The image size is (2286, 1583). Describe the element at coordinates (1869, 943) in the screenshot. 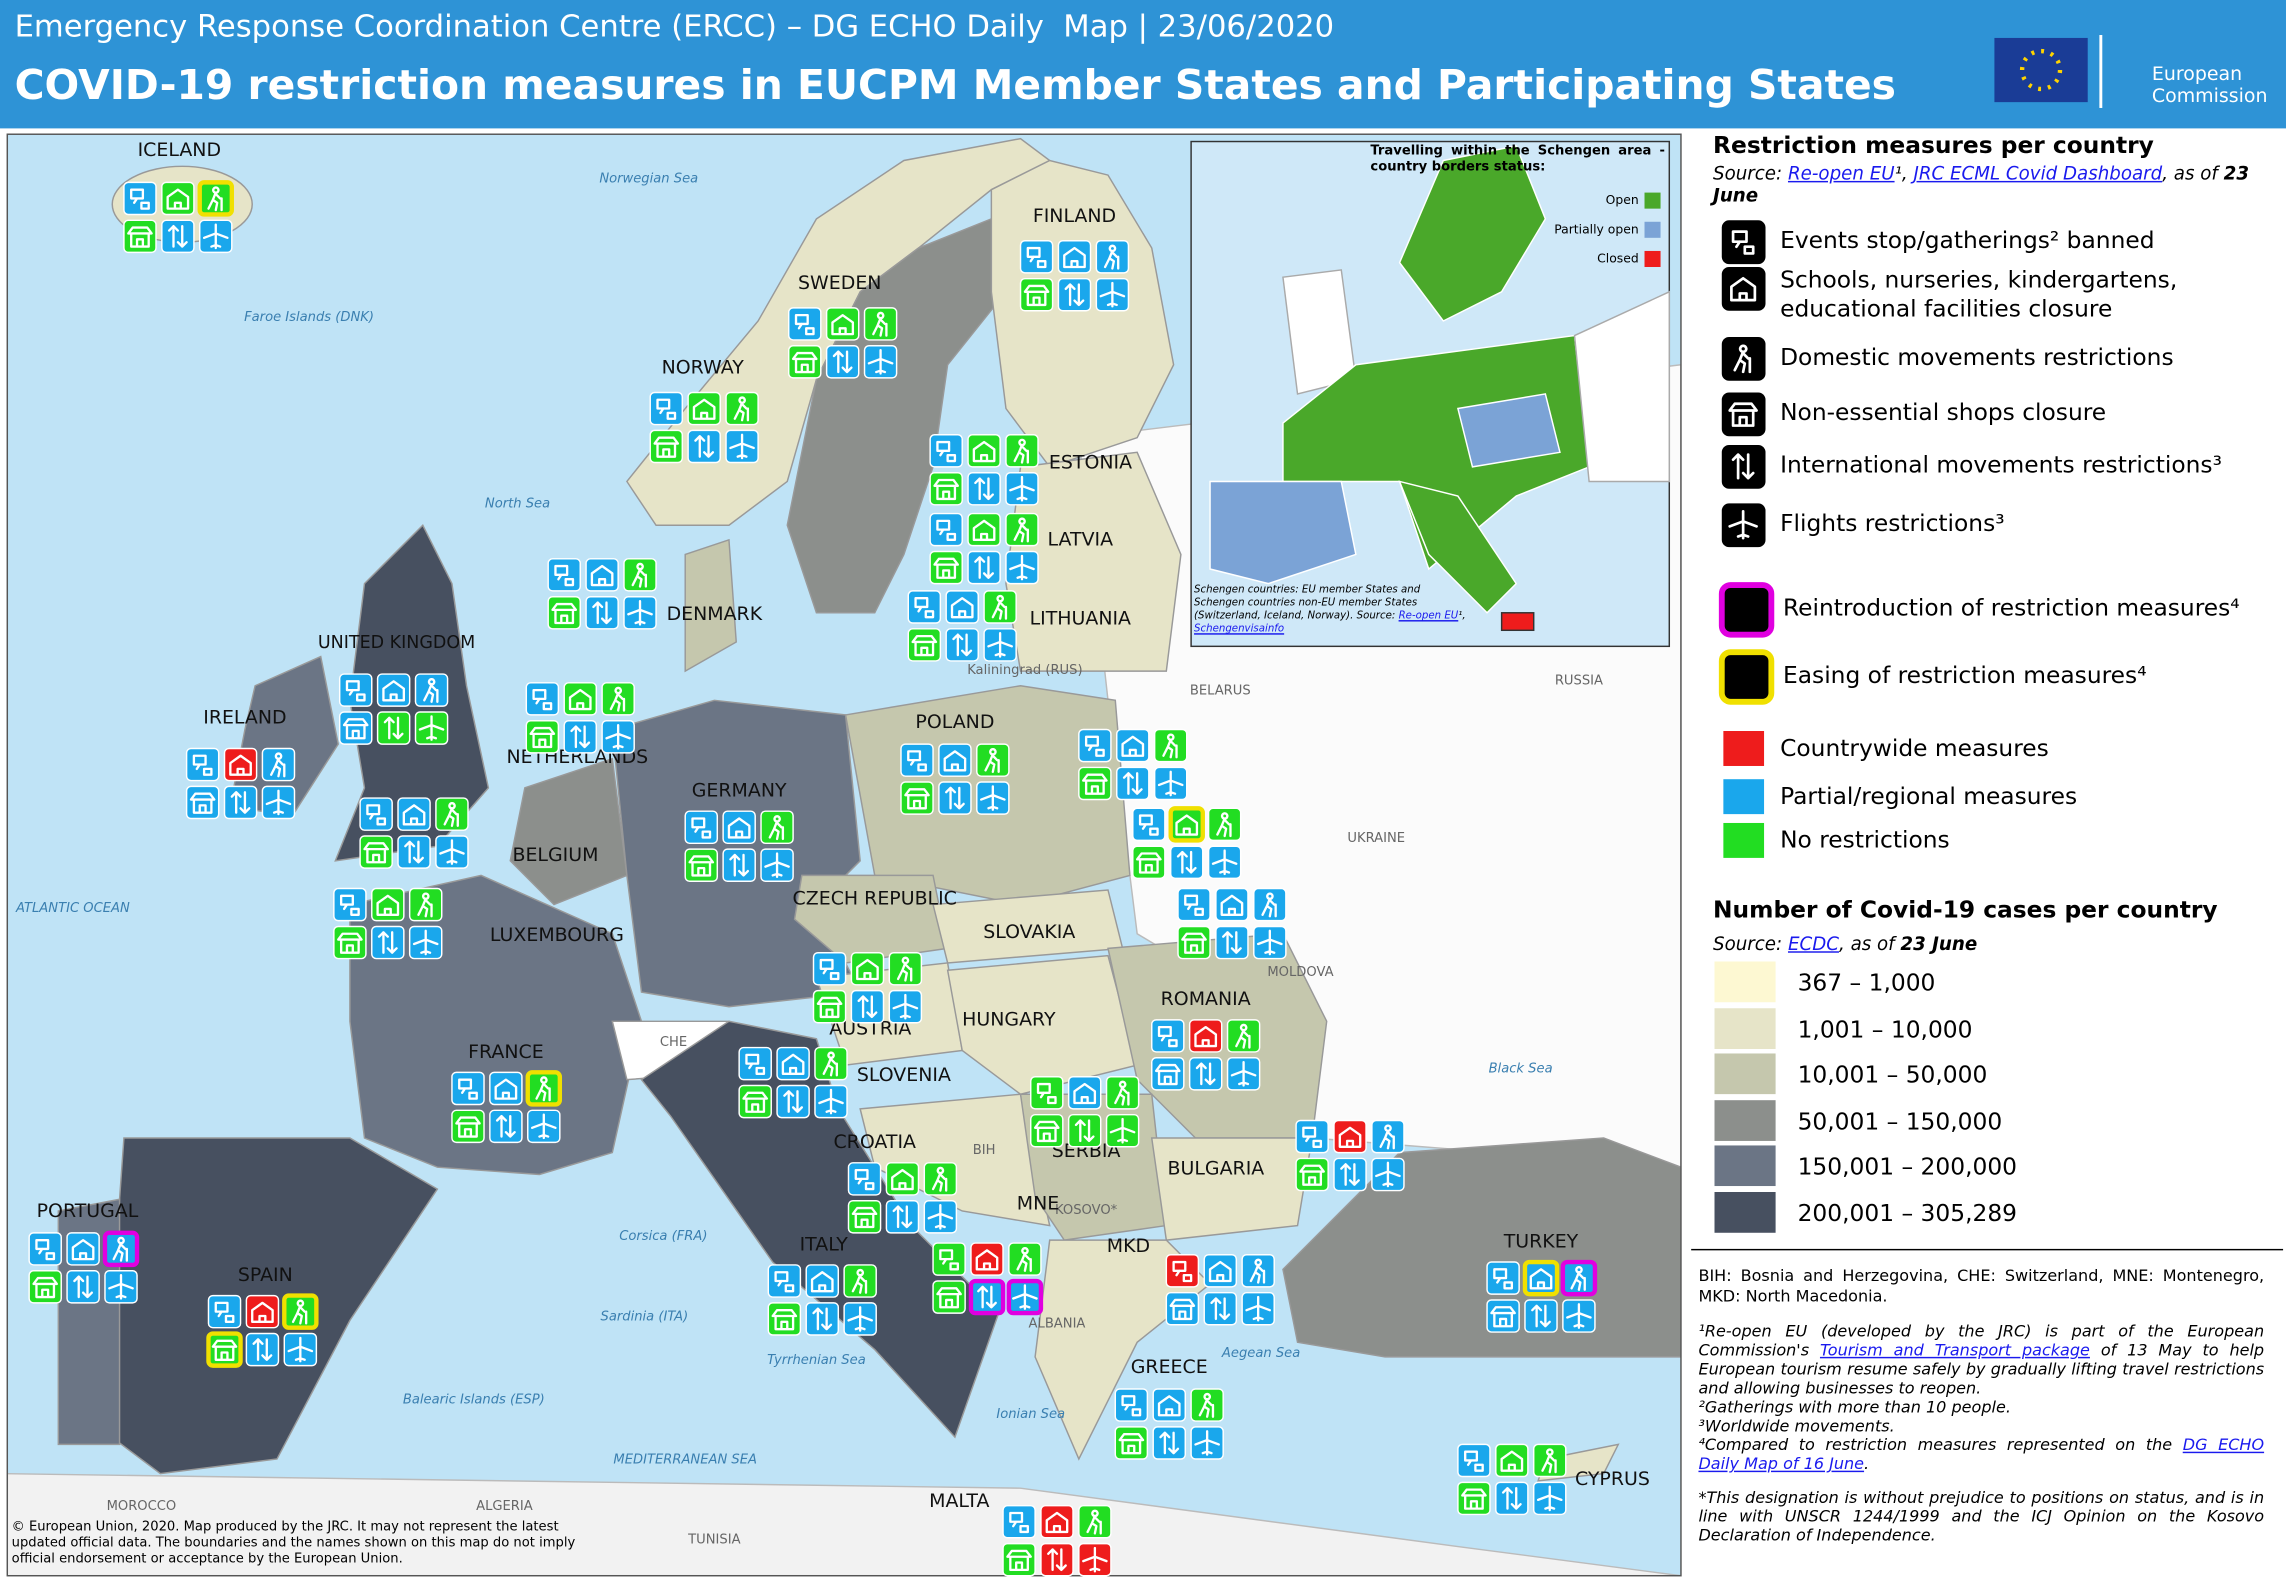

I see `text-part: , as of` at that location.